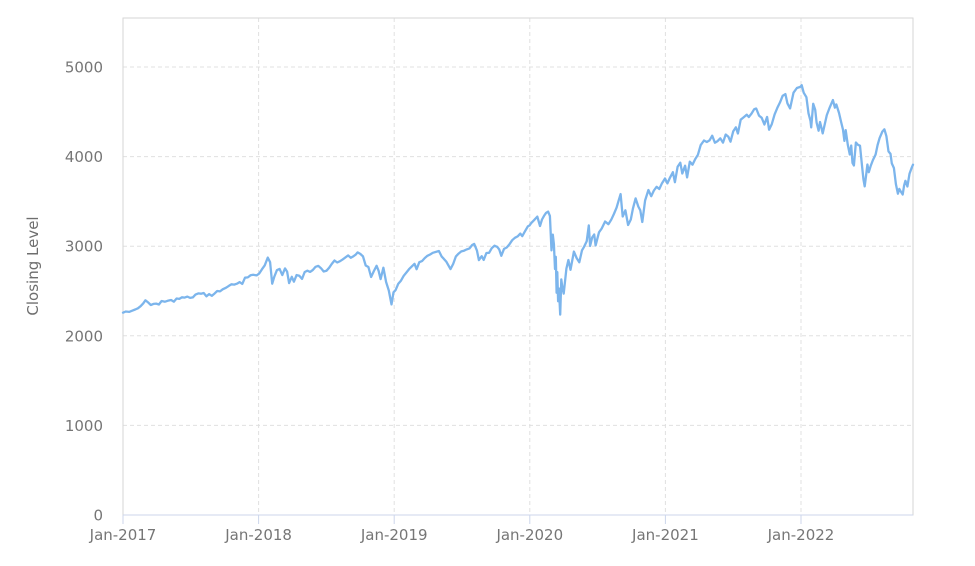  What do you see at coordinates (33, 265) in the screenshot?
I see `y-axis-title: Closing Level` at bounding box center [33, 265].